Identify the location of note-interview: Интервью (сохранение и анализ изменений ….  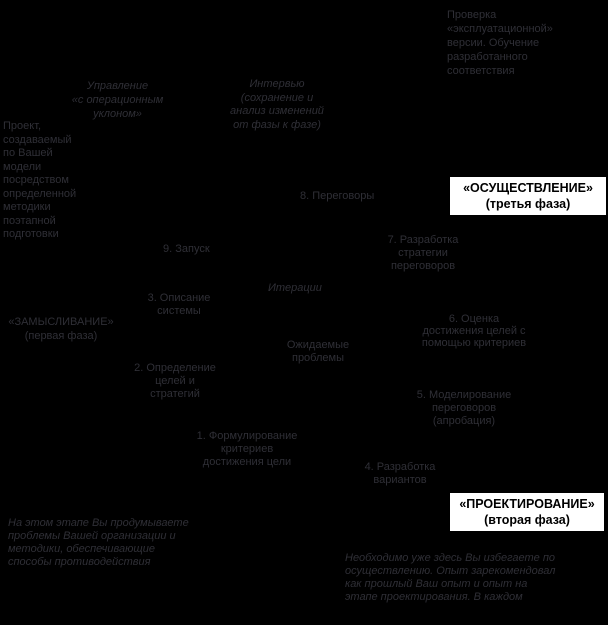
(277, 104).